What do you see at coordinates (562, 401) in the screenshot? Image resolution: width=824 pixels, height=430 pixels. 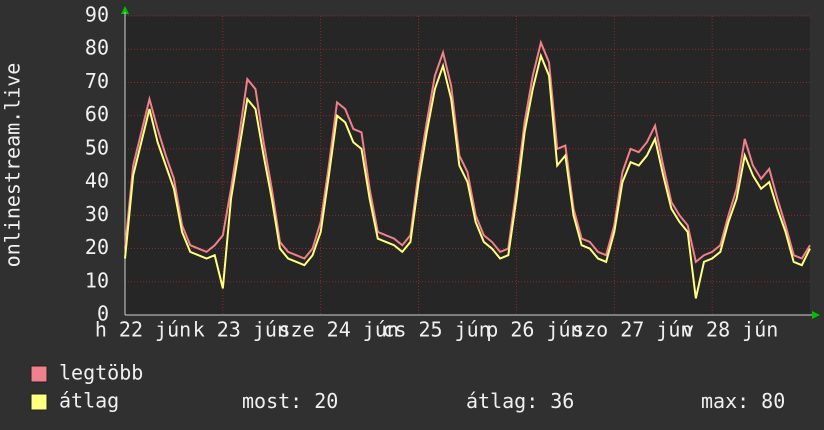 I see `stat-value: 36` at bounding box center [562, 401].